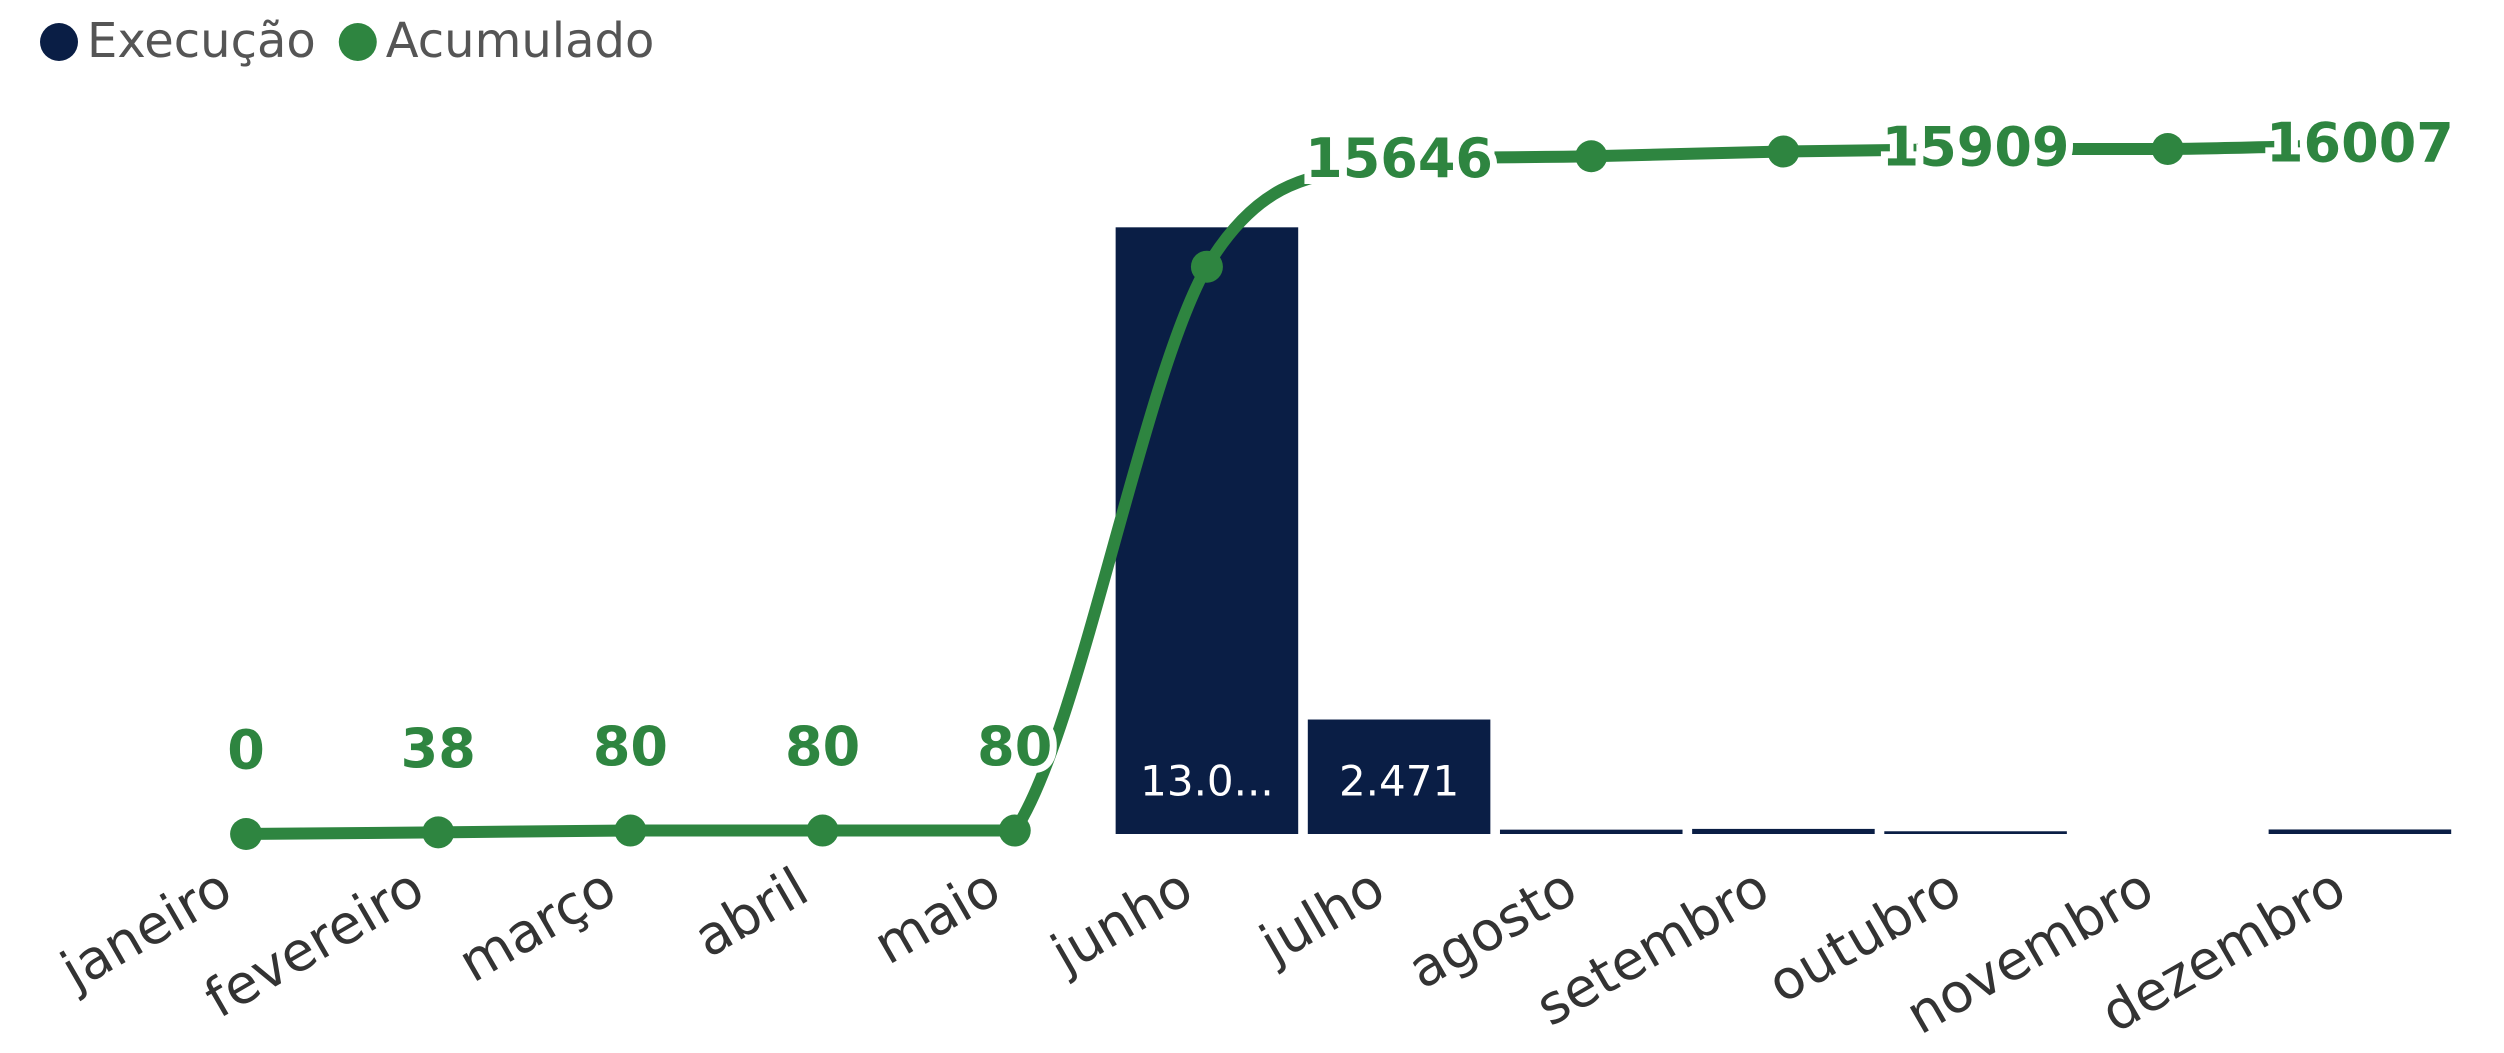 Image resolution: width=2504 pixels, height=1053 pixels. I want to click on x-tick-label: julho, so click(1322, 915).